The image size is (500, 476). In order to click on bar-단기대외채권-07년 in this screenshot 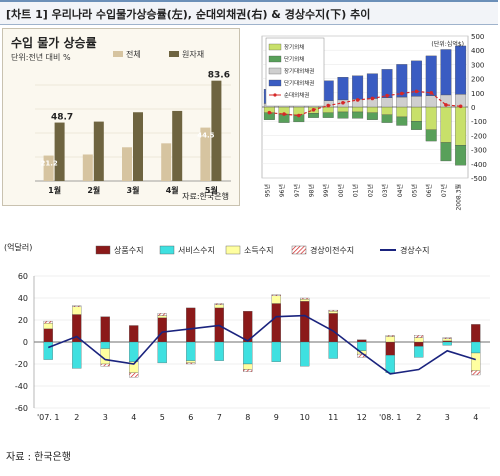, I will do `click(446, 72)`.